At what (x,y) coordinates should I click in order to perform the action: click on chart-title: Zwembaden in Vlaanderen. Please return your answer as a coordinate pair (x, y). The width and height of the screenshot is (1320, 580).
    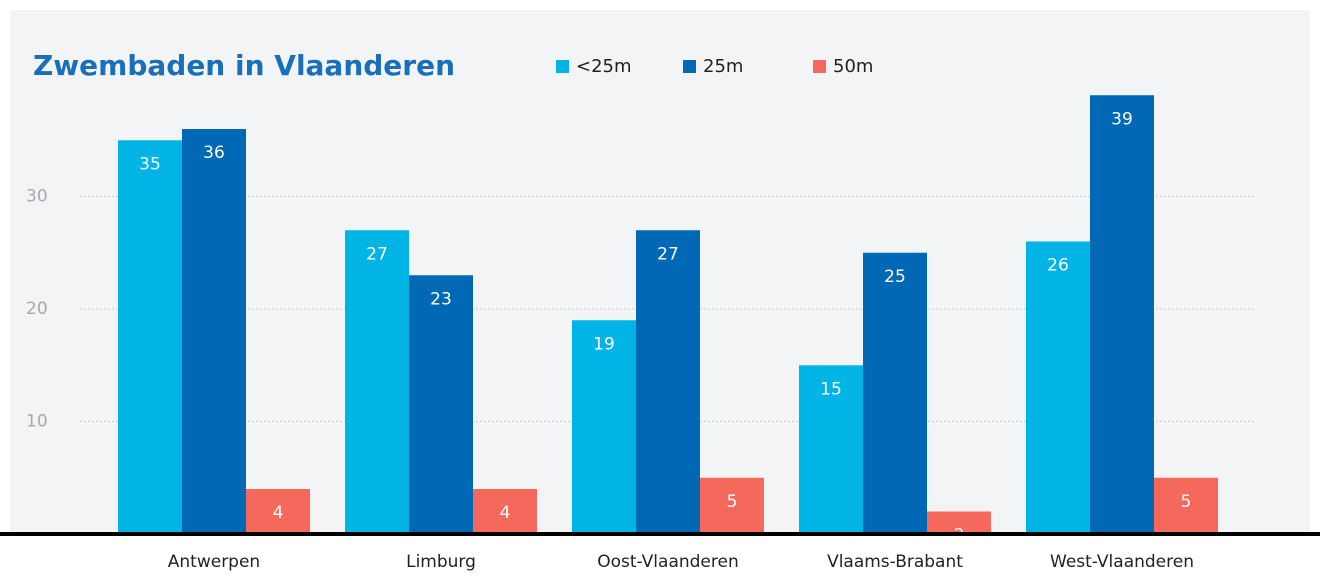
    Looking at the image, I should click on (244, 65).